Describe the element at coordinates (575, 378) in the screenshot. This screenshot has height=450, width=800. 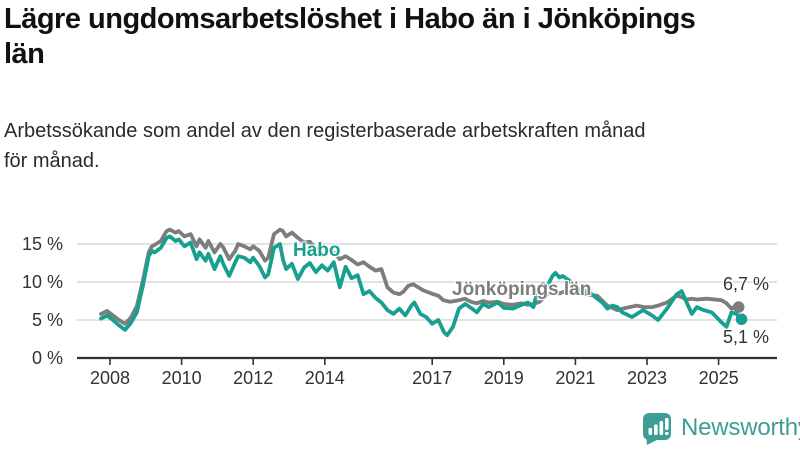
I see `x-tick-label: 2021` at that location.